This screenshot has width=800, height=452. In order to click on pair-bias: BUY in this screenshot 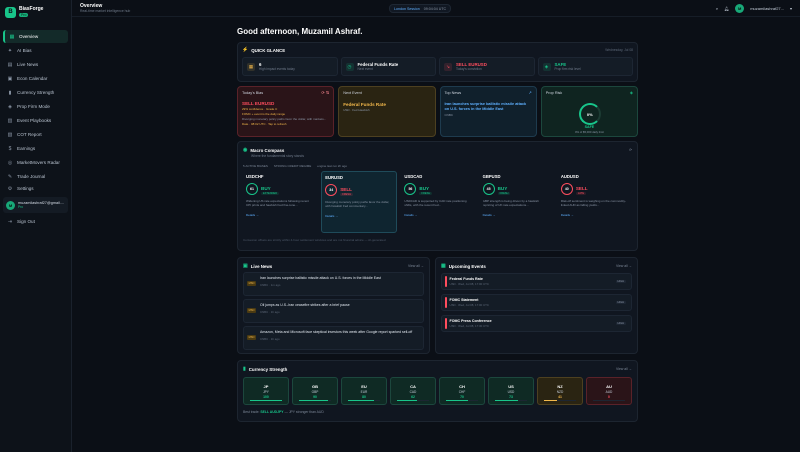, I will do `click(424, 188)`.